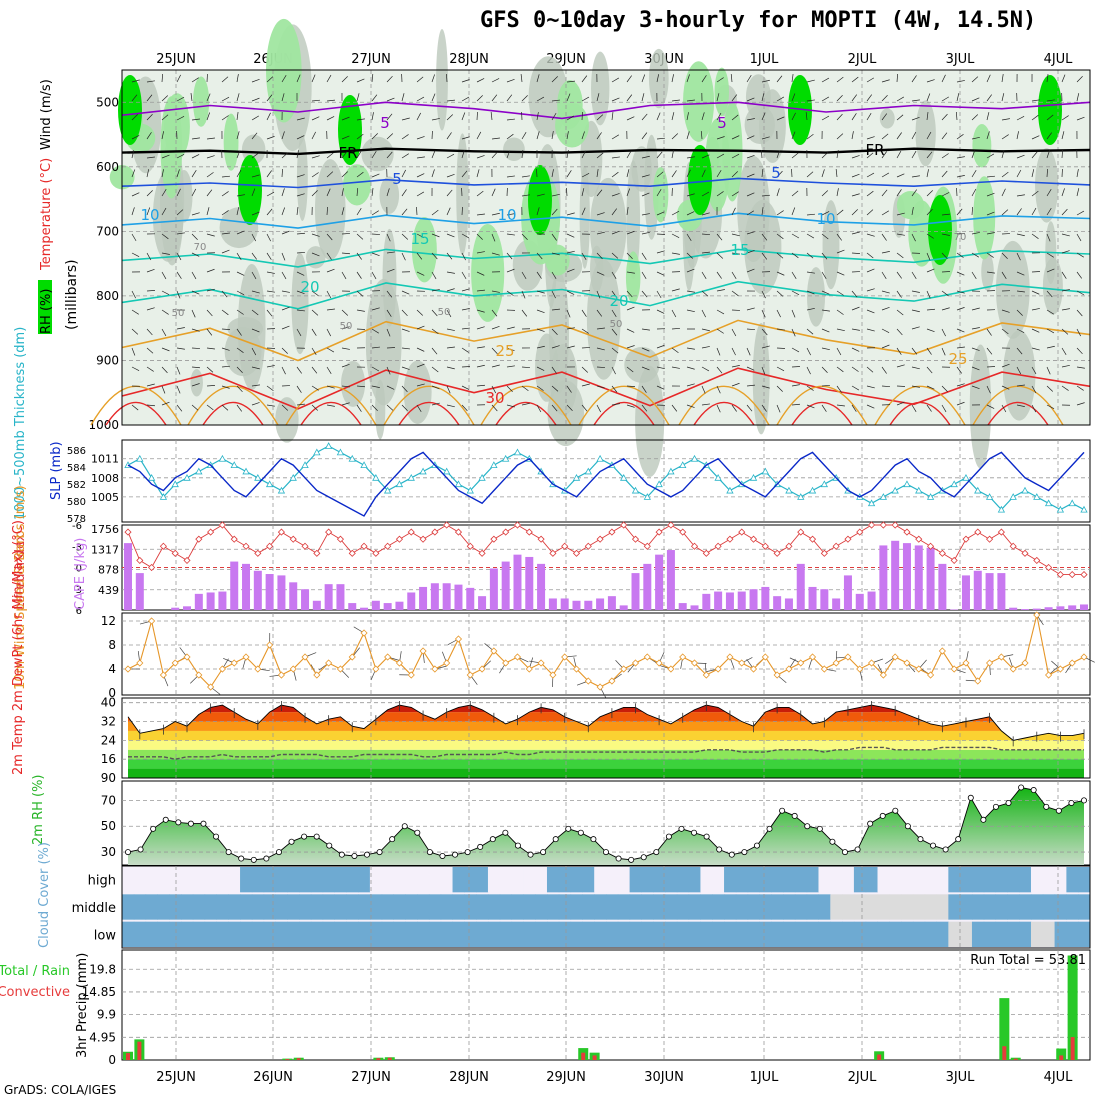 The height and width of the screenshot is (1100, 1100). Describe the element at coordinates (961, 1077) in the screenshot. I see `x-tick-label-bottom: 3JUL` at that location.